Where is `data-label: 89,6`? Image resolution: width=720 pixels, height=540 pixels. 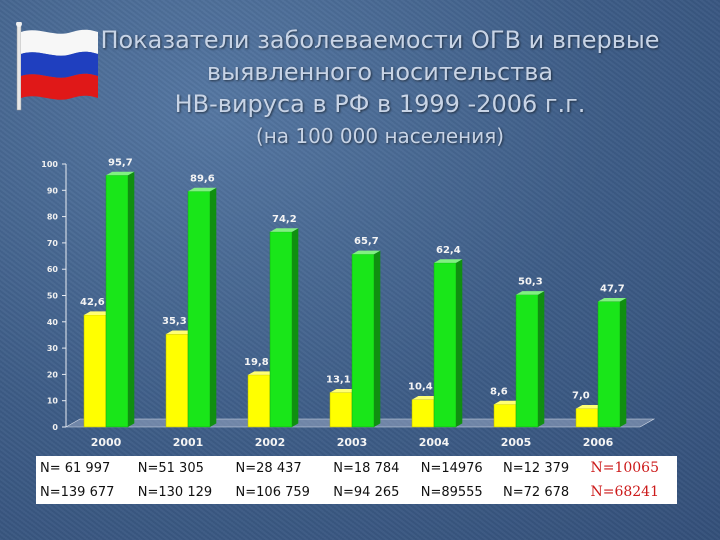 data-label: 89,6 is located at coordinates (202, 178).